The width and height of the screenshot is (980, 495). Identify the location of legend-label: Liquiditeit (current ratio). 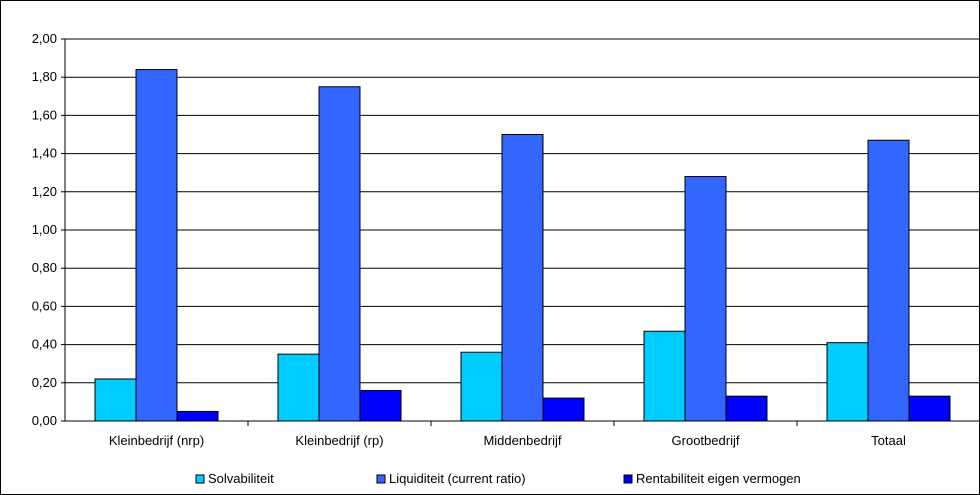
(457, 478).